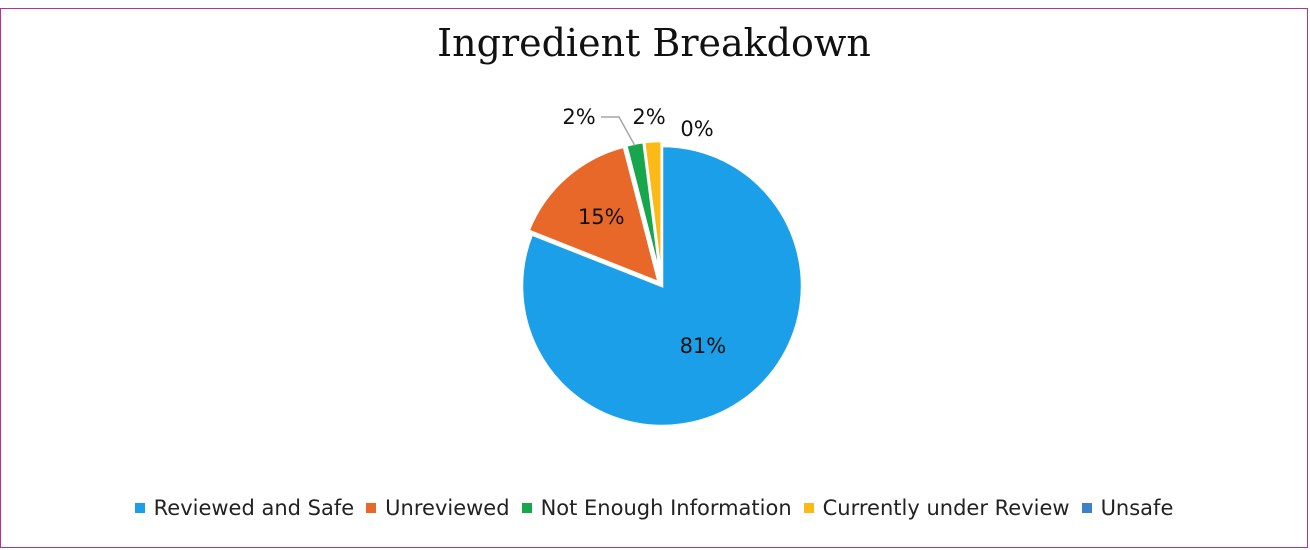  I want to click on legend-item: Unreviewed, so click(438, 508).